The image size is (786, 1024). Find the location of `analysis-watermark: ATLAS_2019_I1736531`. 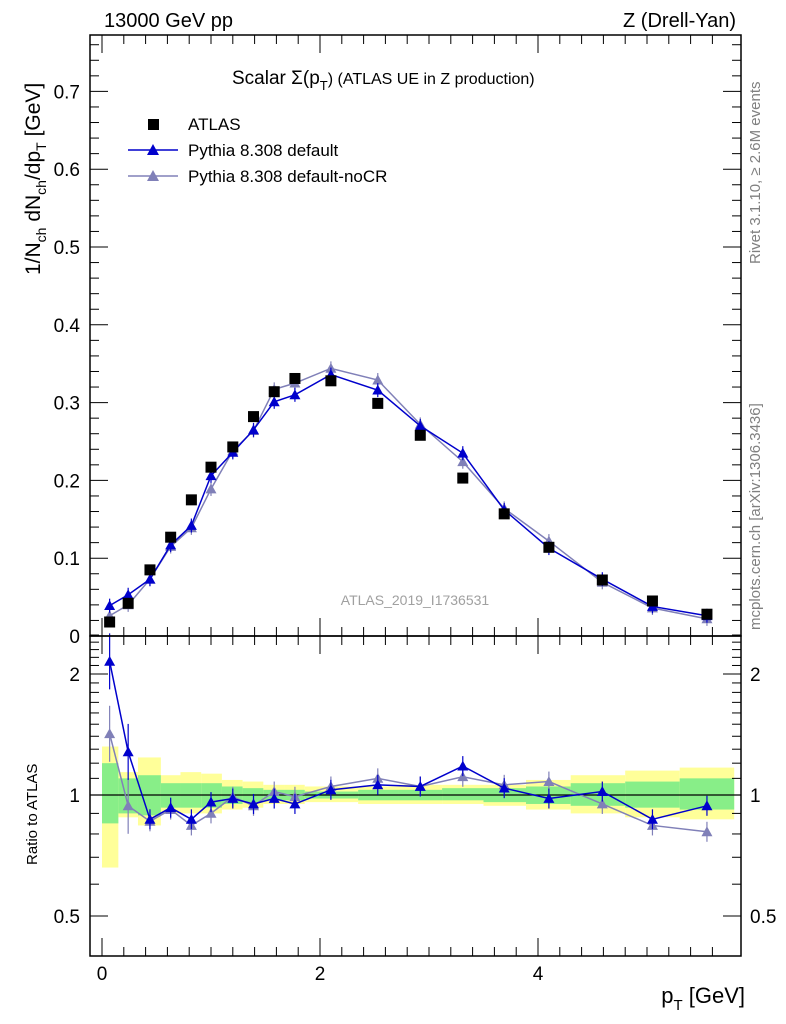

analysis-watermark: ATLAS_2019_I1736531 is located at coordinates (415, 600).